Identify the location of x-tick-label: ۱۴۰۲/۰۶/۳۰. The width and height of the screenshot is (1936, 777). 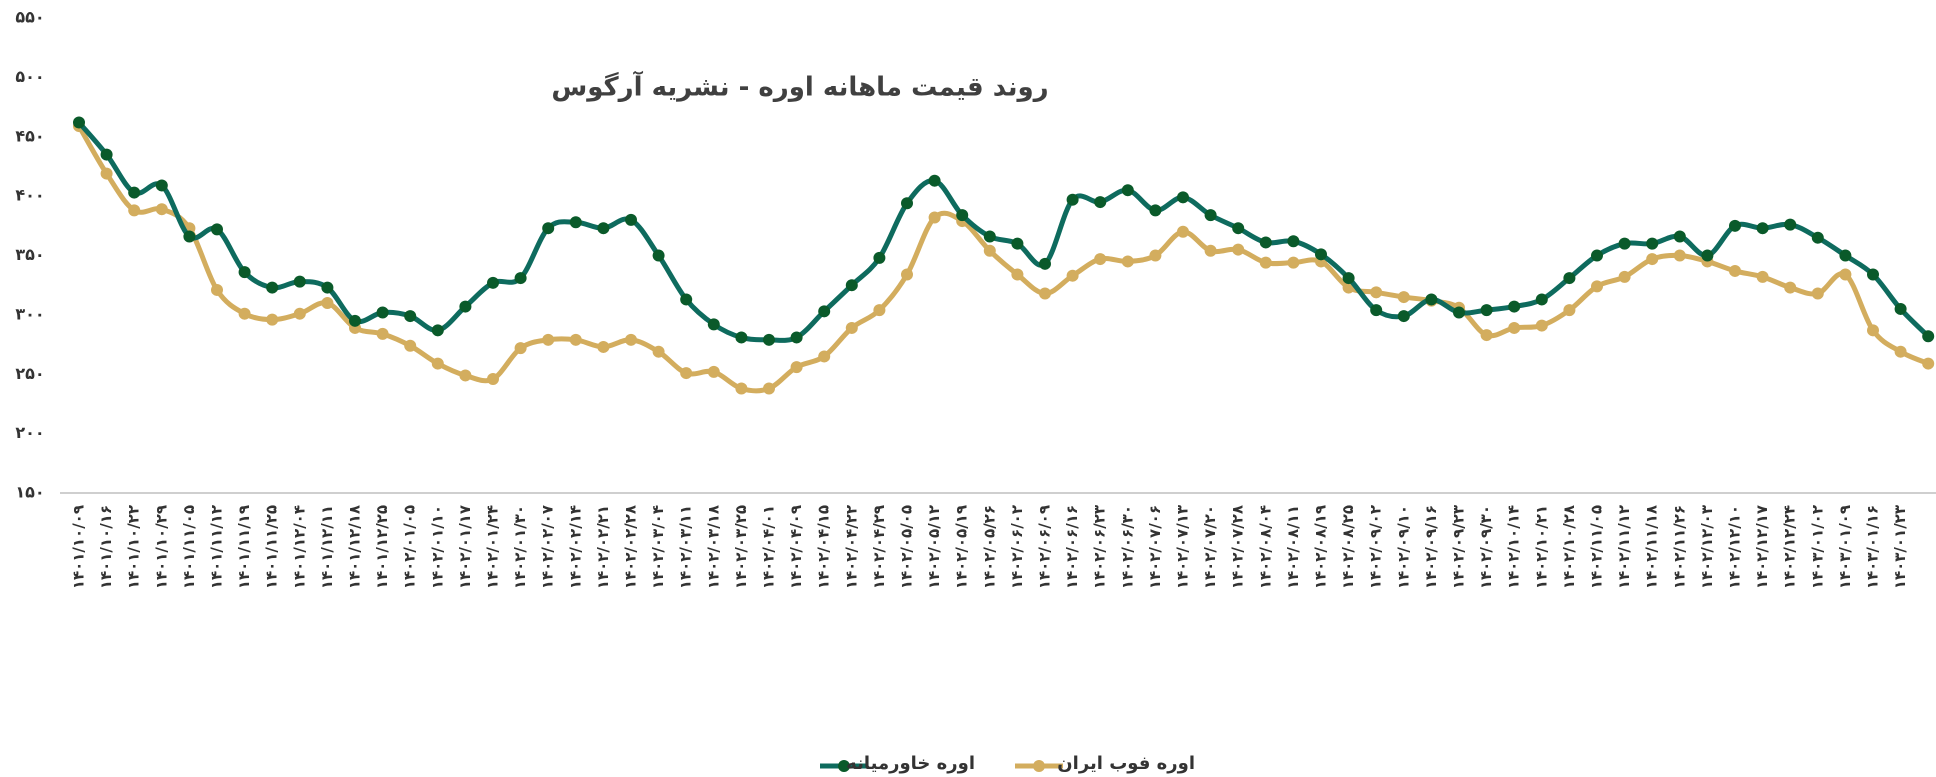
(1127, 547).